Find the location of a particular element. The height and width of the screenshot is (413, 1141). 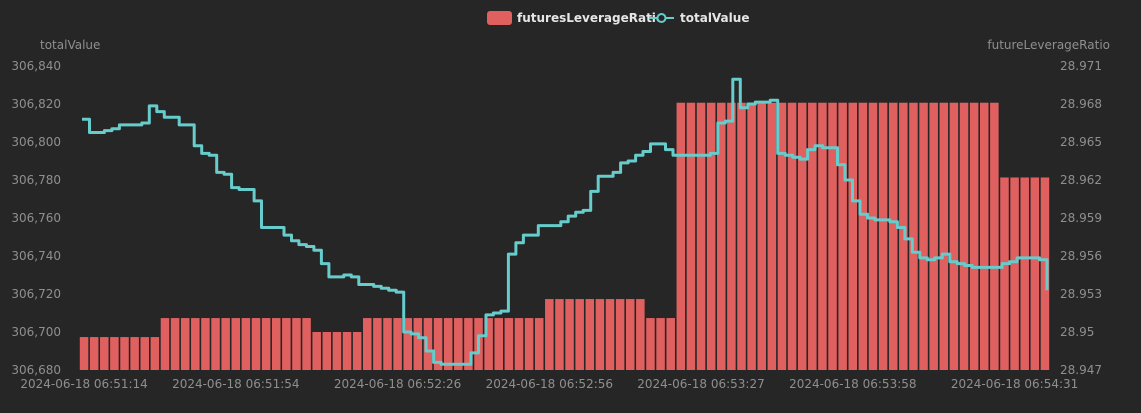

legend-swatch-futures-leverage-ratio is located at coordinates (499, 18).